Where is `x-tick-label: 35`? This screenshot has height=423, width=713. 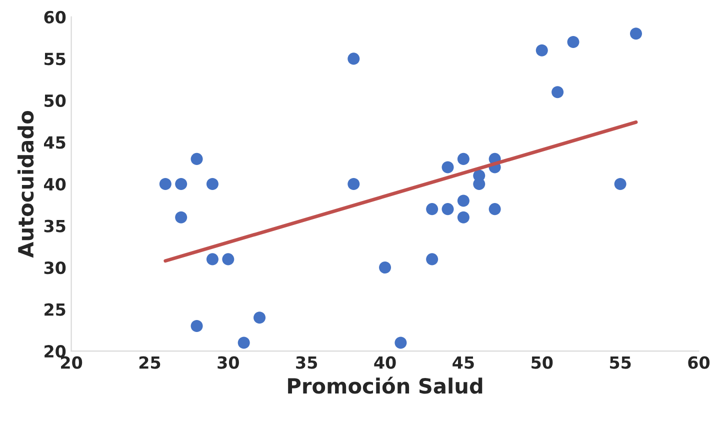 x-tick-label: 35 is located at coordinates (307, 362).